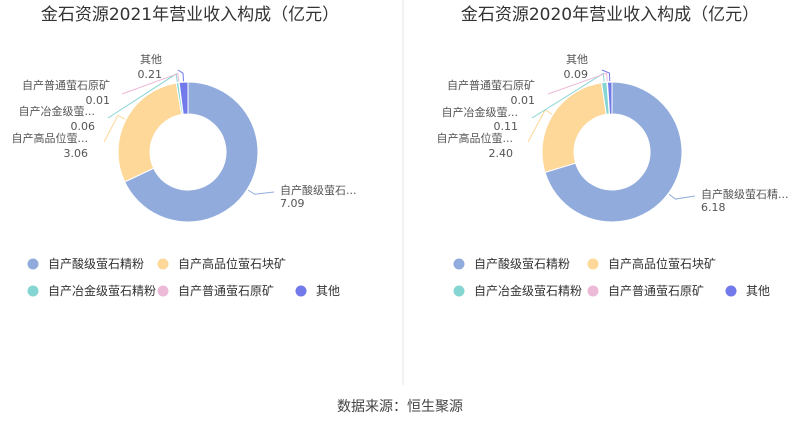 This screenshot has width=800, height=438. Describe the element at coordinates (400, 407) in the screenshot. I see `source-note: 数据来源：恒生聚源` at that location.